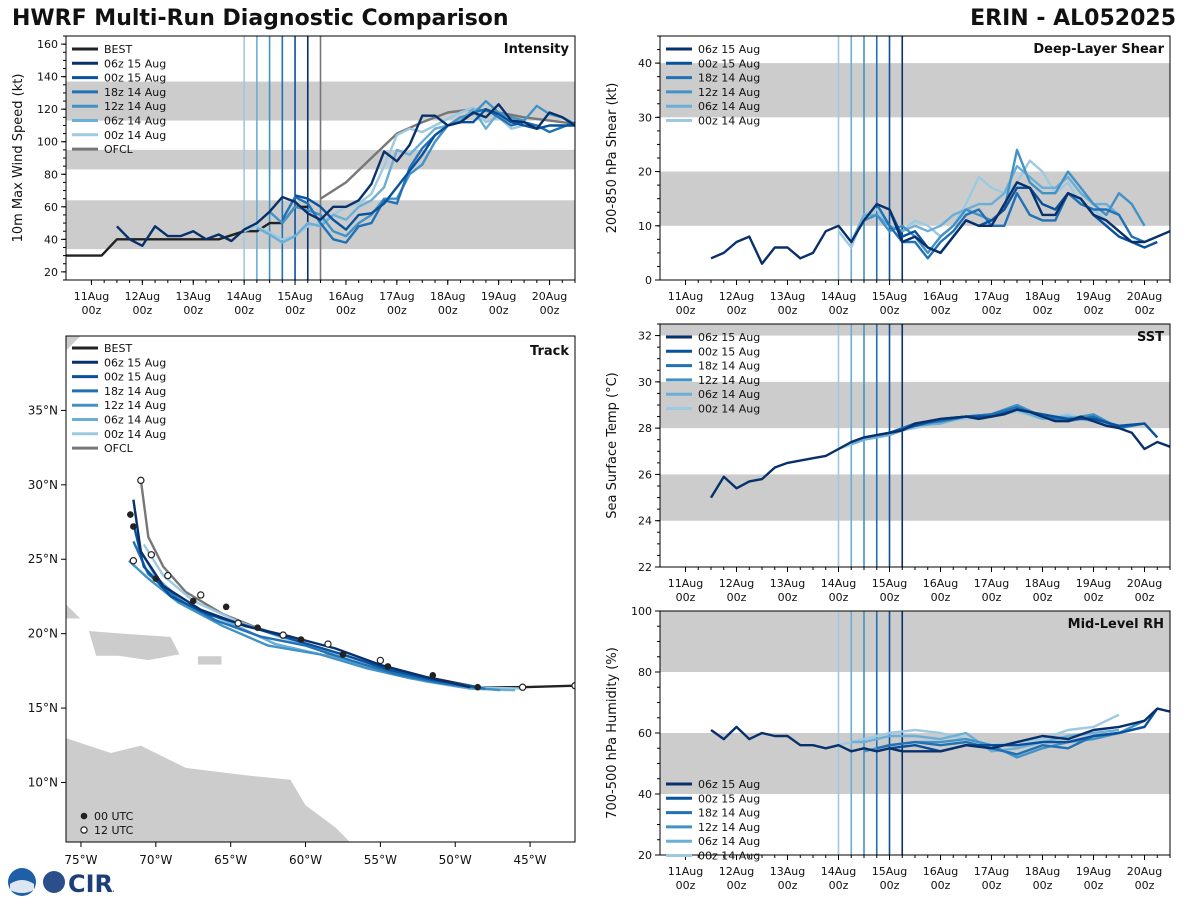 Image resolution: width=1200 pixels, height=902 pixels. What do you see at coordinates (142, 296) in the screenshot?
I see `x-tick-label: 12Aug` at bounding box center [142, 296].